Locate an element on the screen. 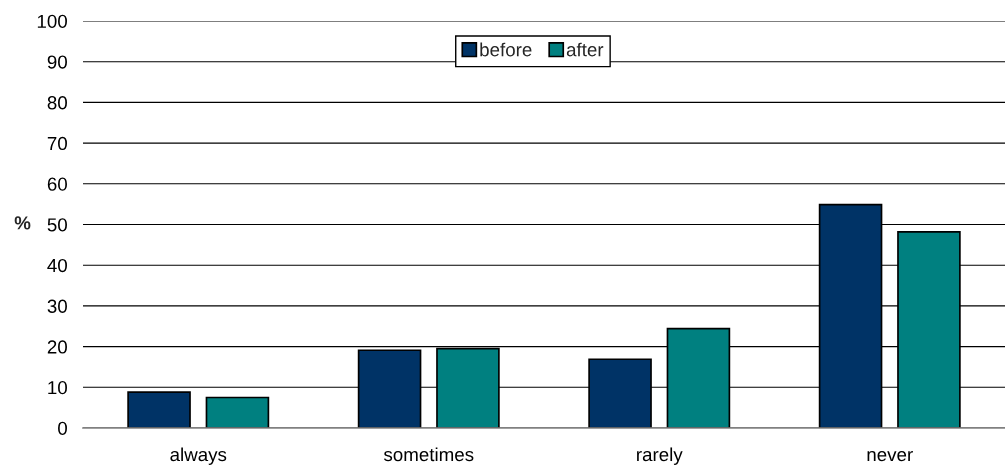 The height and width of the screenshot is (468, 1005). y-tick-label: 20 is located at coordinates (57, 347).